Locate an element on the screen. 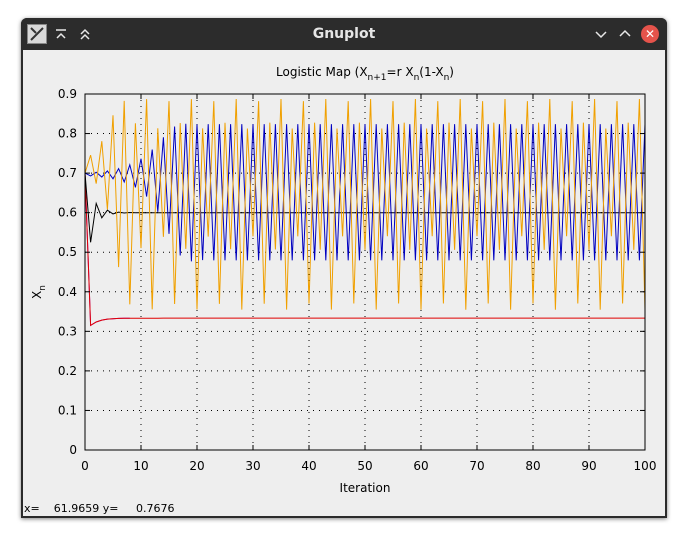 The width and height of the screenshot is (688, 538). x-tick-label: 30 is located at coordinates (252, 466).